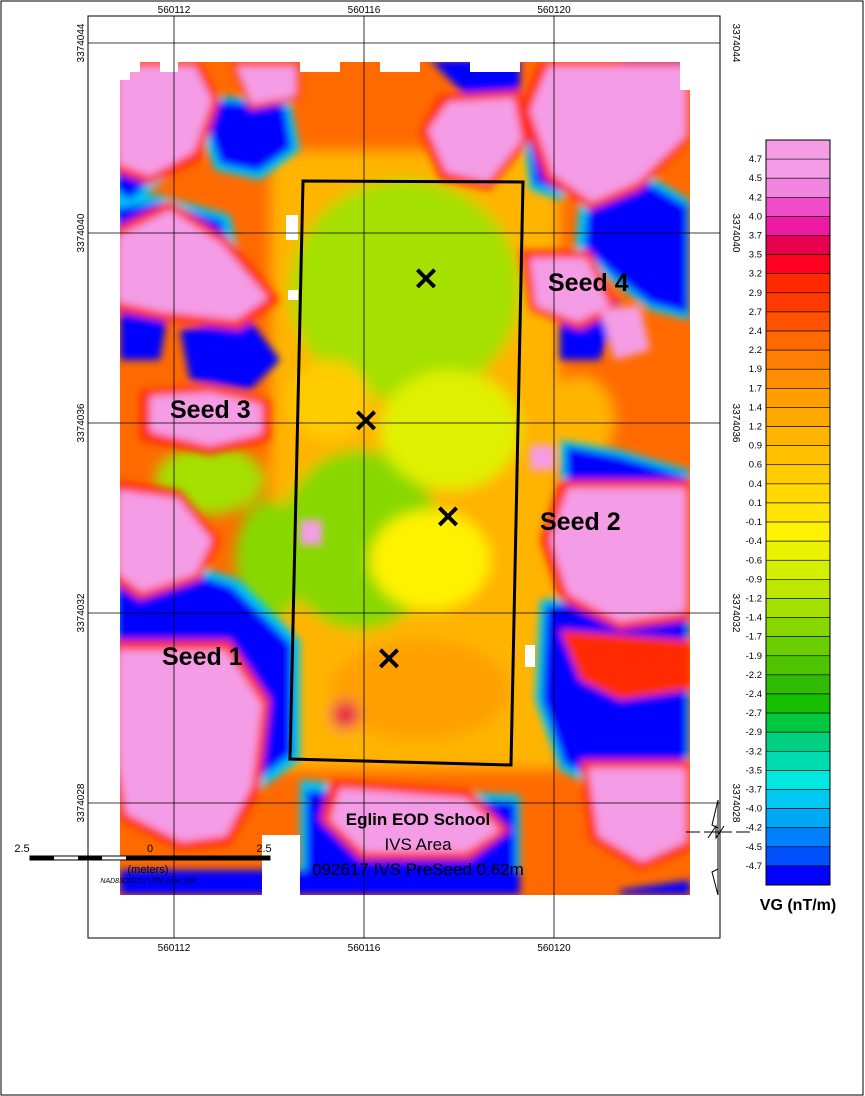 The image size is (865, 1096). What do you see at coordinates (754, 637) in the screenshot?
I see `legend-value-label: -1.7` at bounding box center [754, 637].